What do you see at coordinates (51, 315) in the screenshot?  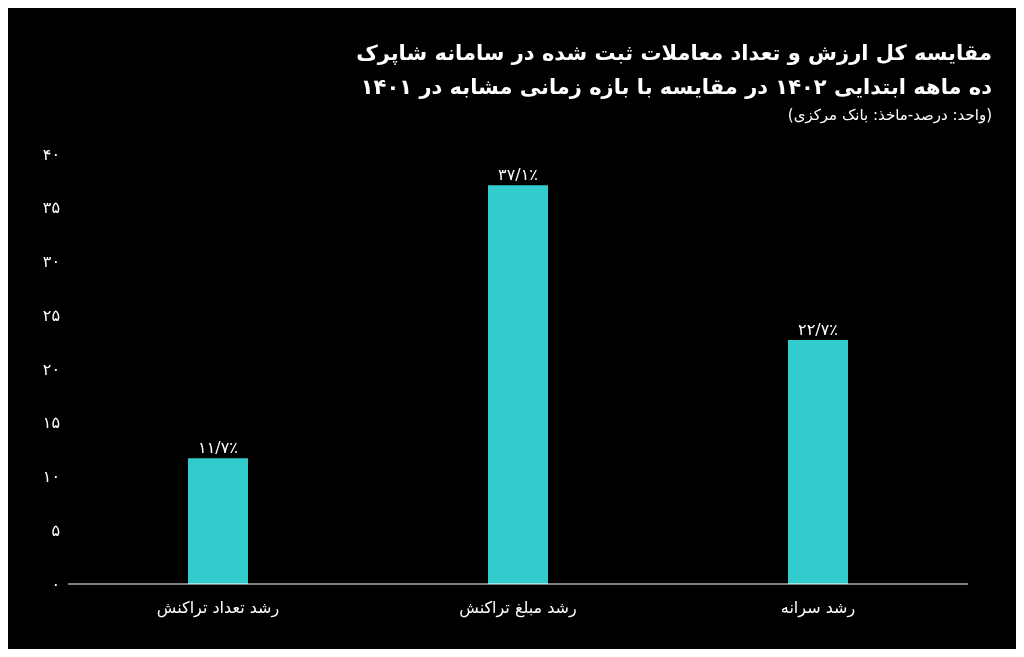 I see `y-tick-label: ۲۵` at bounding box center [51, 315].